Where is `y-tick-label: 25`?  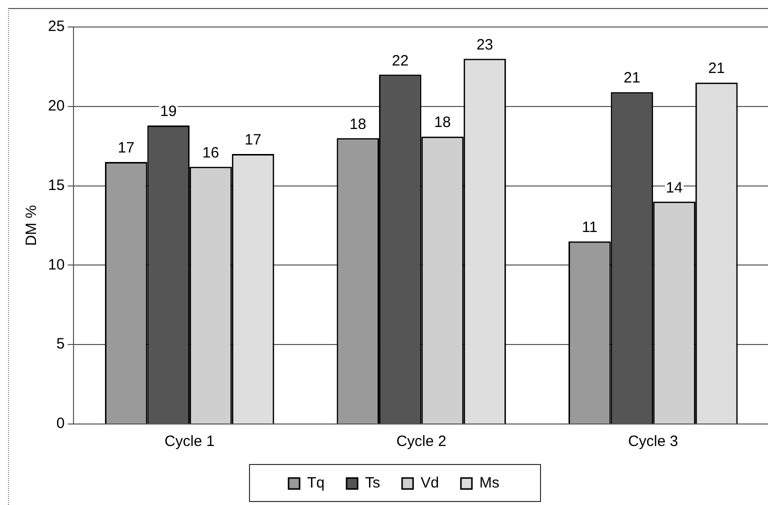 y-tick-label: 25 is located at coordinates (56, 27).